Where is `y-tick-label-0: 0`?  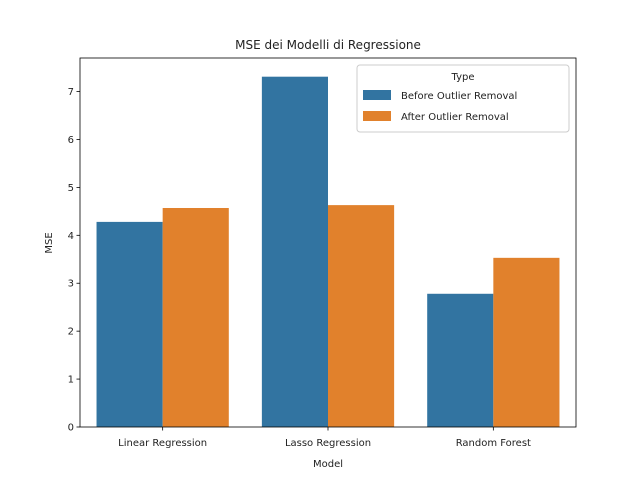 y-tick-label-0: 0 is located at coordinates (71, 428).